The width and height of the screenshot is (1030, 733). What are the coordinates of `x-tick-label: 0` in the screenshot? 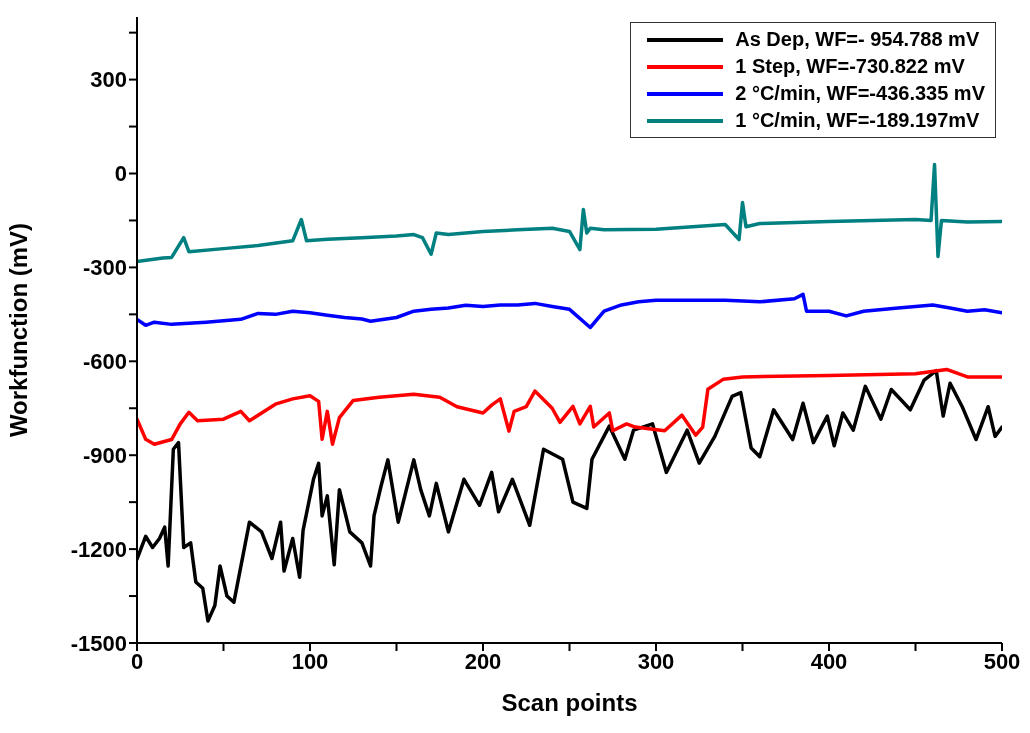 It's located at (137, 661).